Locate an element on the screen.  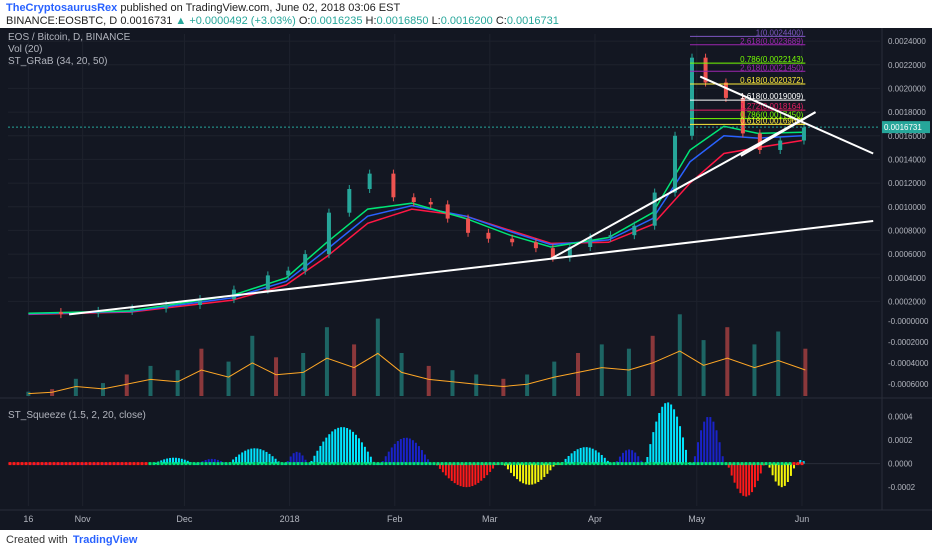
fib-label: 1(0.0024400) is located at coordinates (780, 32).